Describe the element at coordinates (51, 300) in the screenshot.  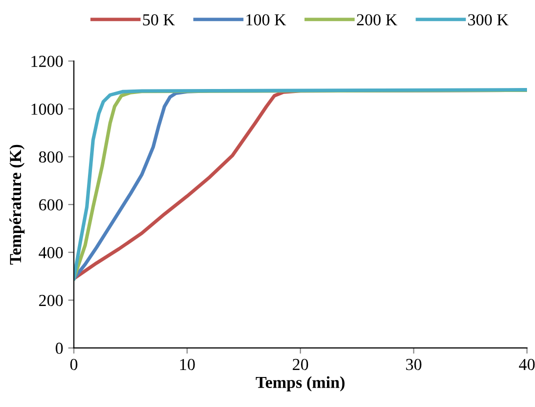
I see `y-tick-label: 200` at that location.